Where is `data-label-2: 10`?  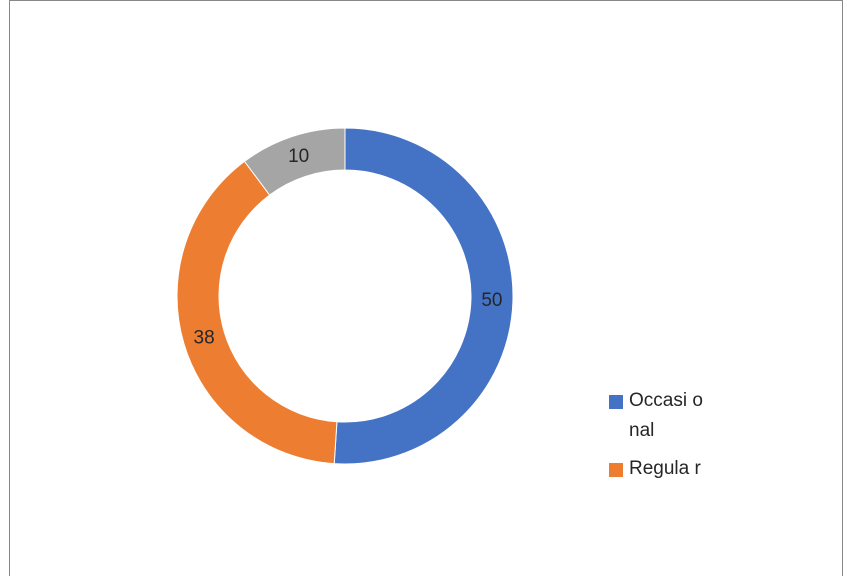
data-label-2: 10 is located at coordinates (298, 156).